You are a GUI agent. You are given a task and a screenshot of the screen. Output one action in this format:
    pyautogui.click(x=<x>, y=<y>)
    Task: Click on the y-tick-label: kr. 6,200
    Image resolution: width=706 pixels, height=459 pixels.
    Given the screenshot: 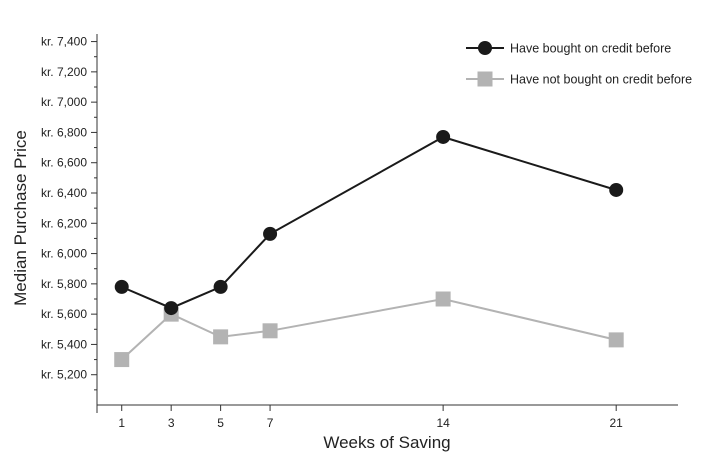 What is the action you would take?
    pyautogui.click(x=64, y=223)
    